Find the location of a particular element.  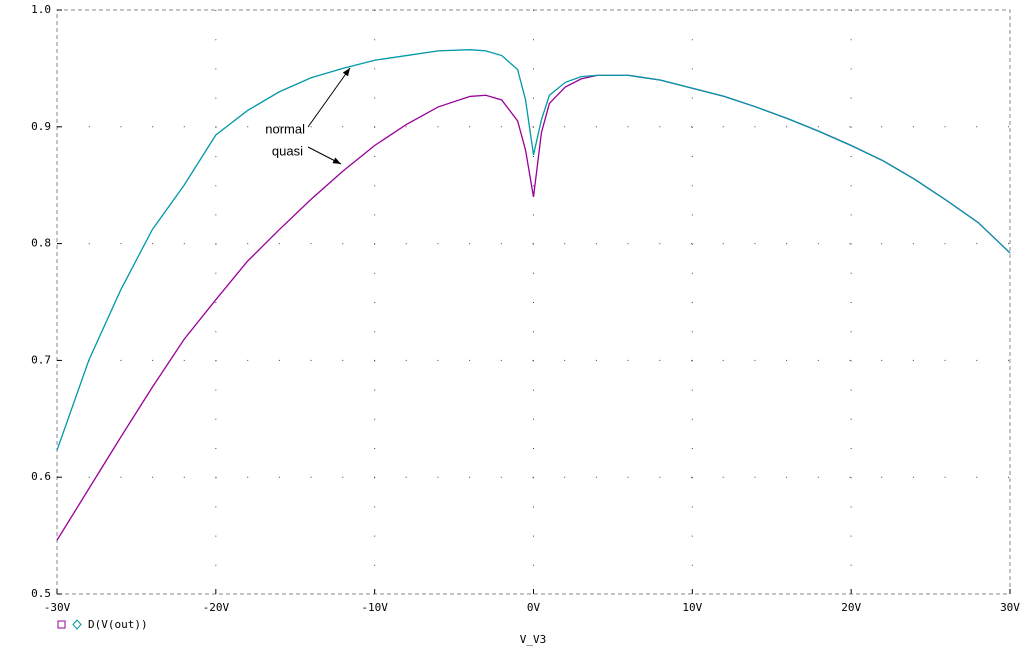

x-tick-label: 20V is located at coordinates (851, 607).